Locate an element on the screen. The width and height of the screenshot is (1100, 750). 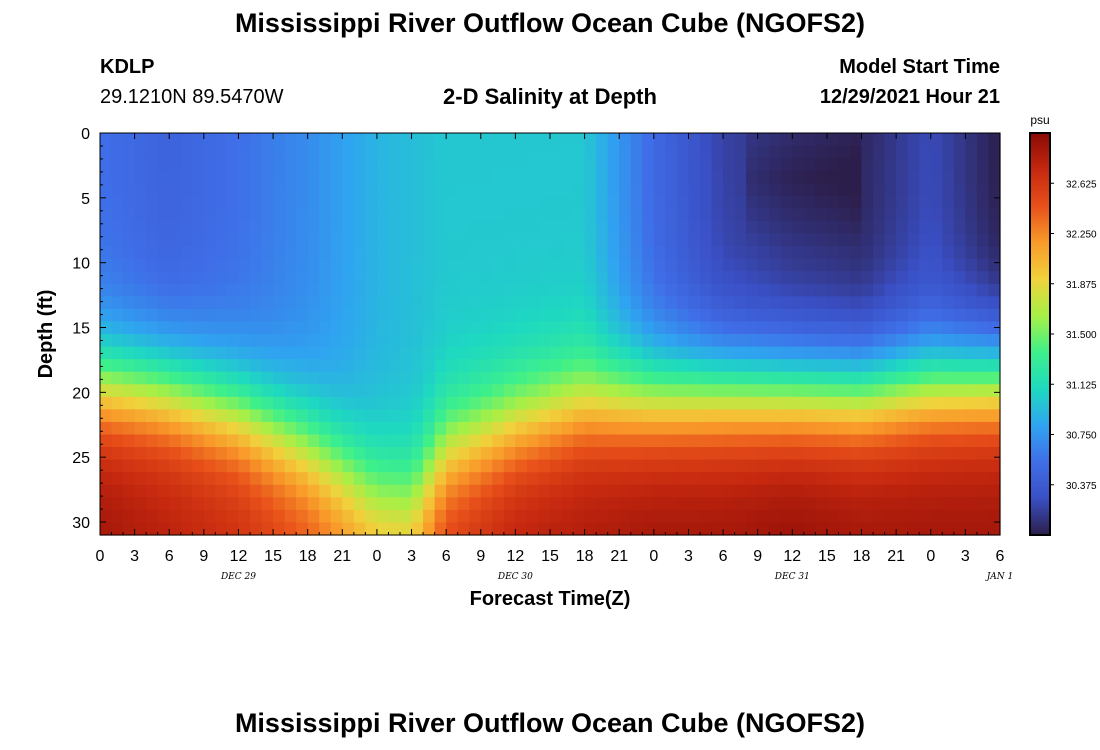
colorbar-tick-label: 31.875 is located at coordinates (1081, 285).